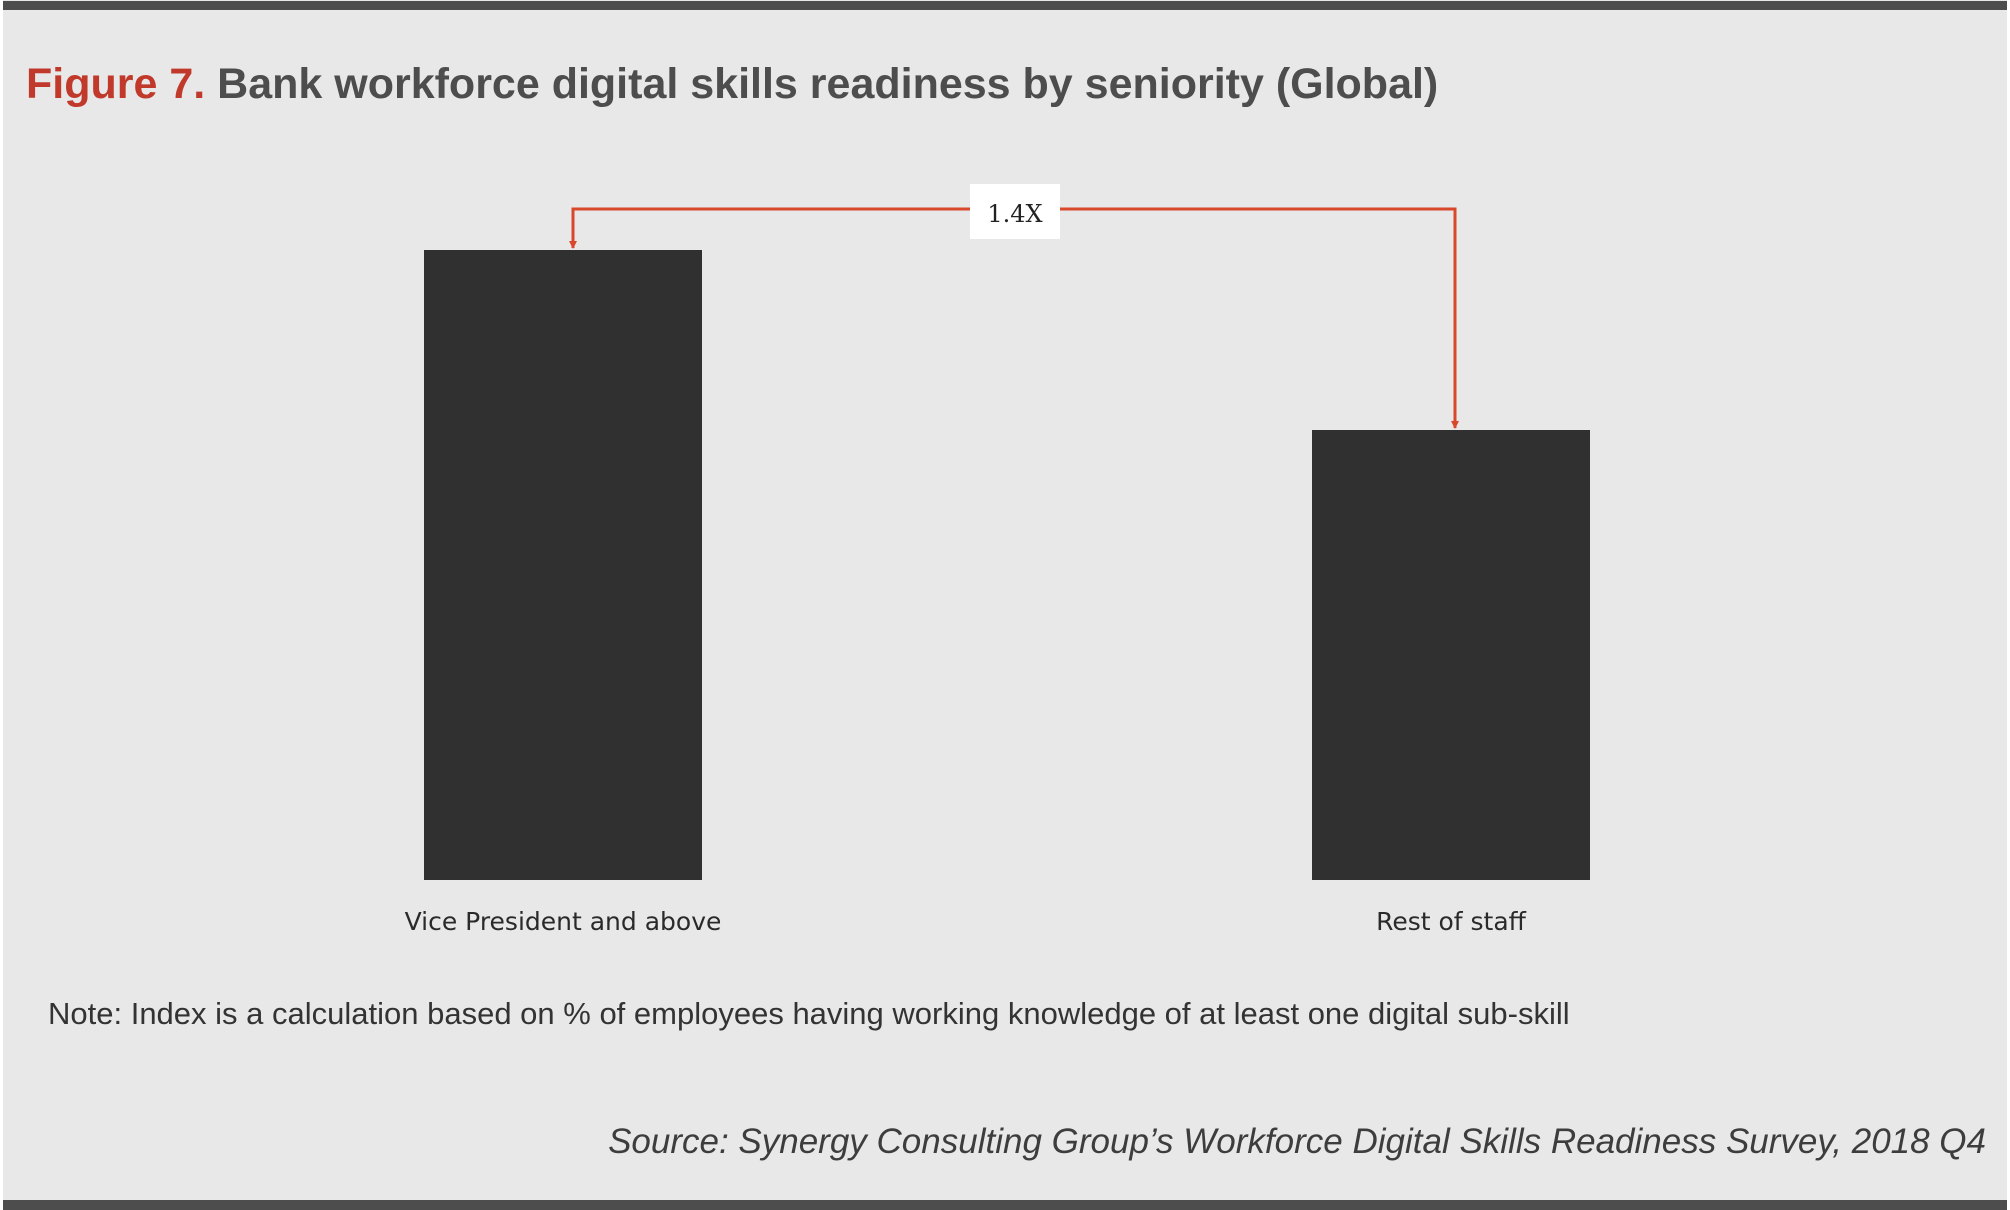  I want to click on category-labels: Vice President and above Rest of staff, so click(966, 921).